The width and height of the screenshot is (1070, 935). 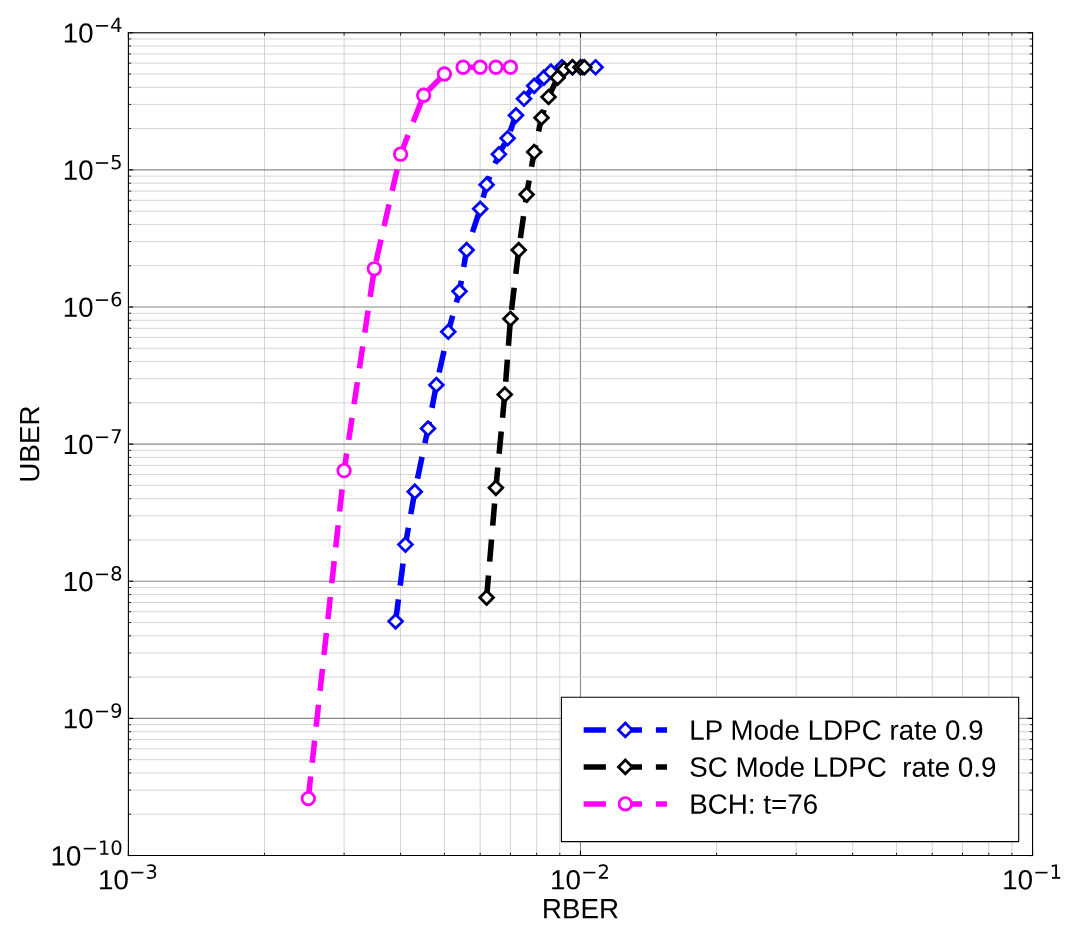 What do you see at coordinates (93, 579) in the screenshot?
I see `y-tick-label: 10$^{−8}$` at bounding box center [93, 579].